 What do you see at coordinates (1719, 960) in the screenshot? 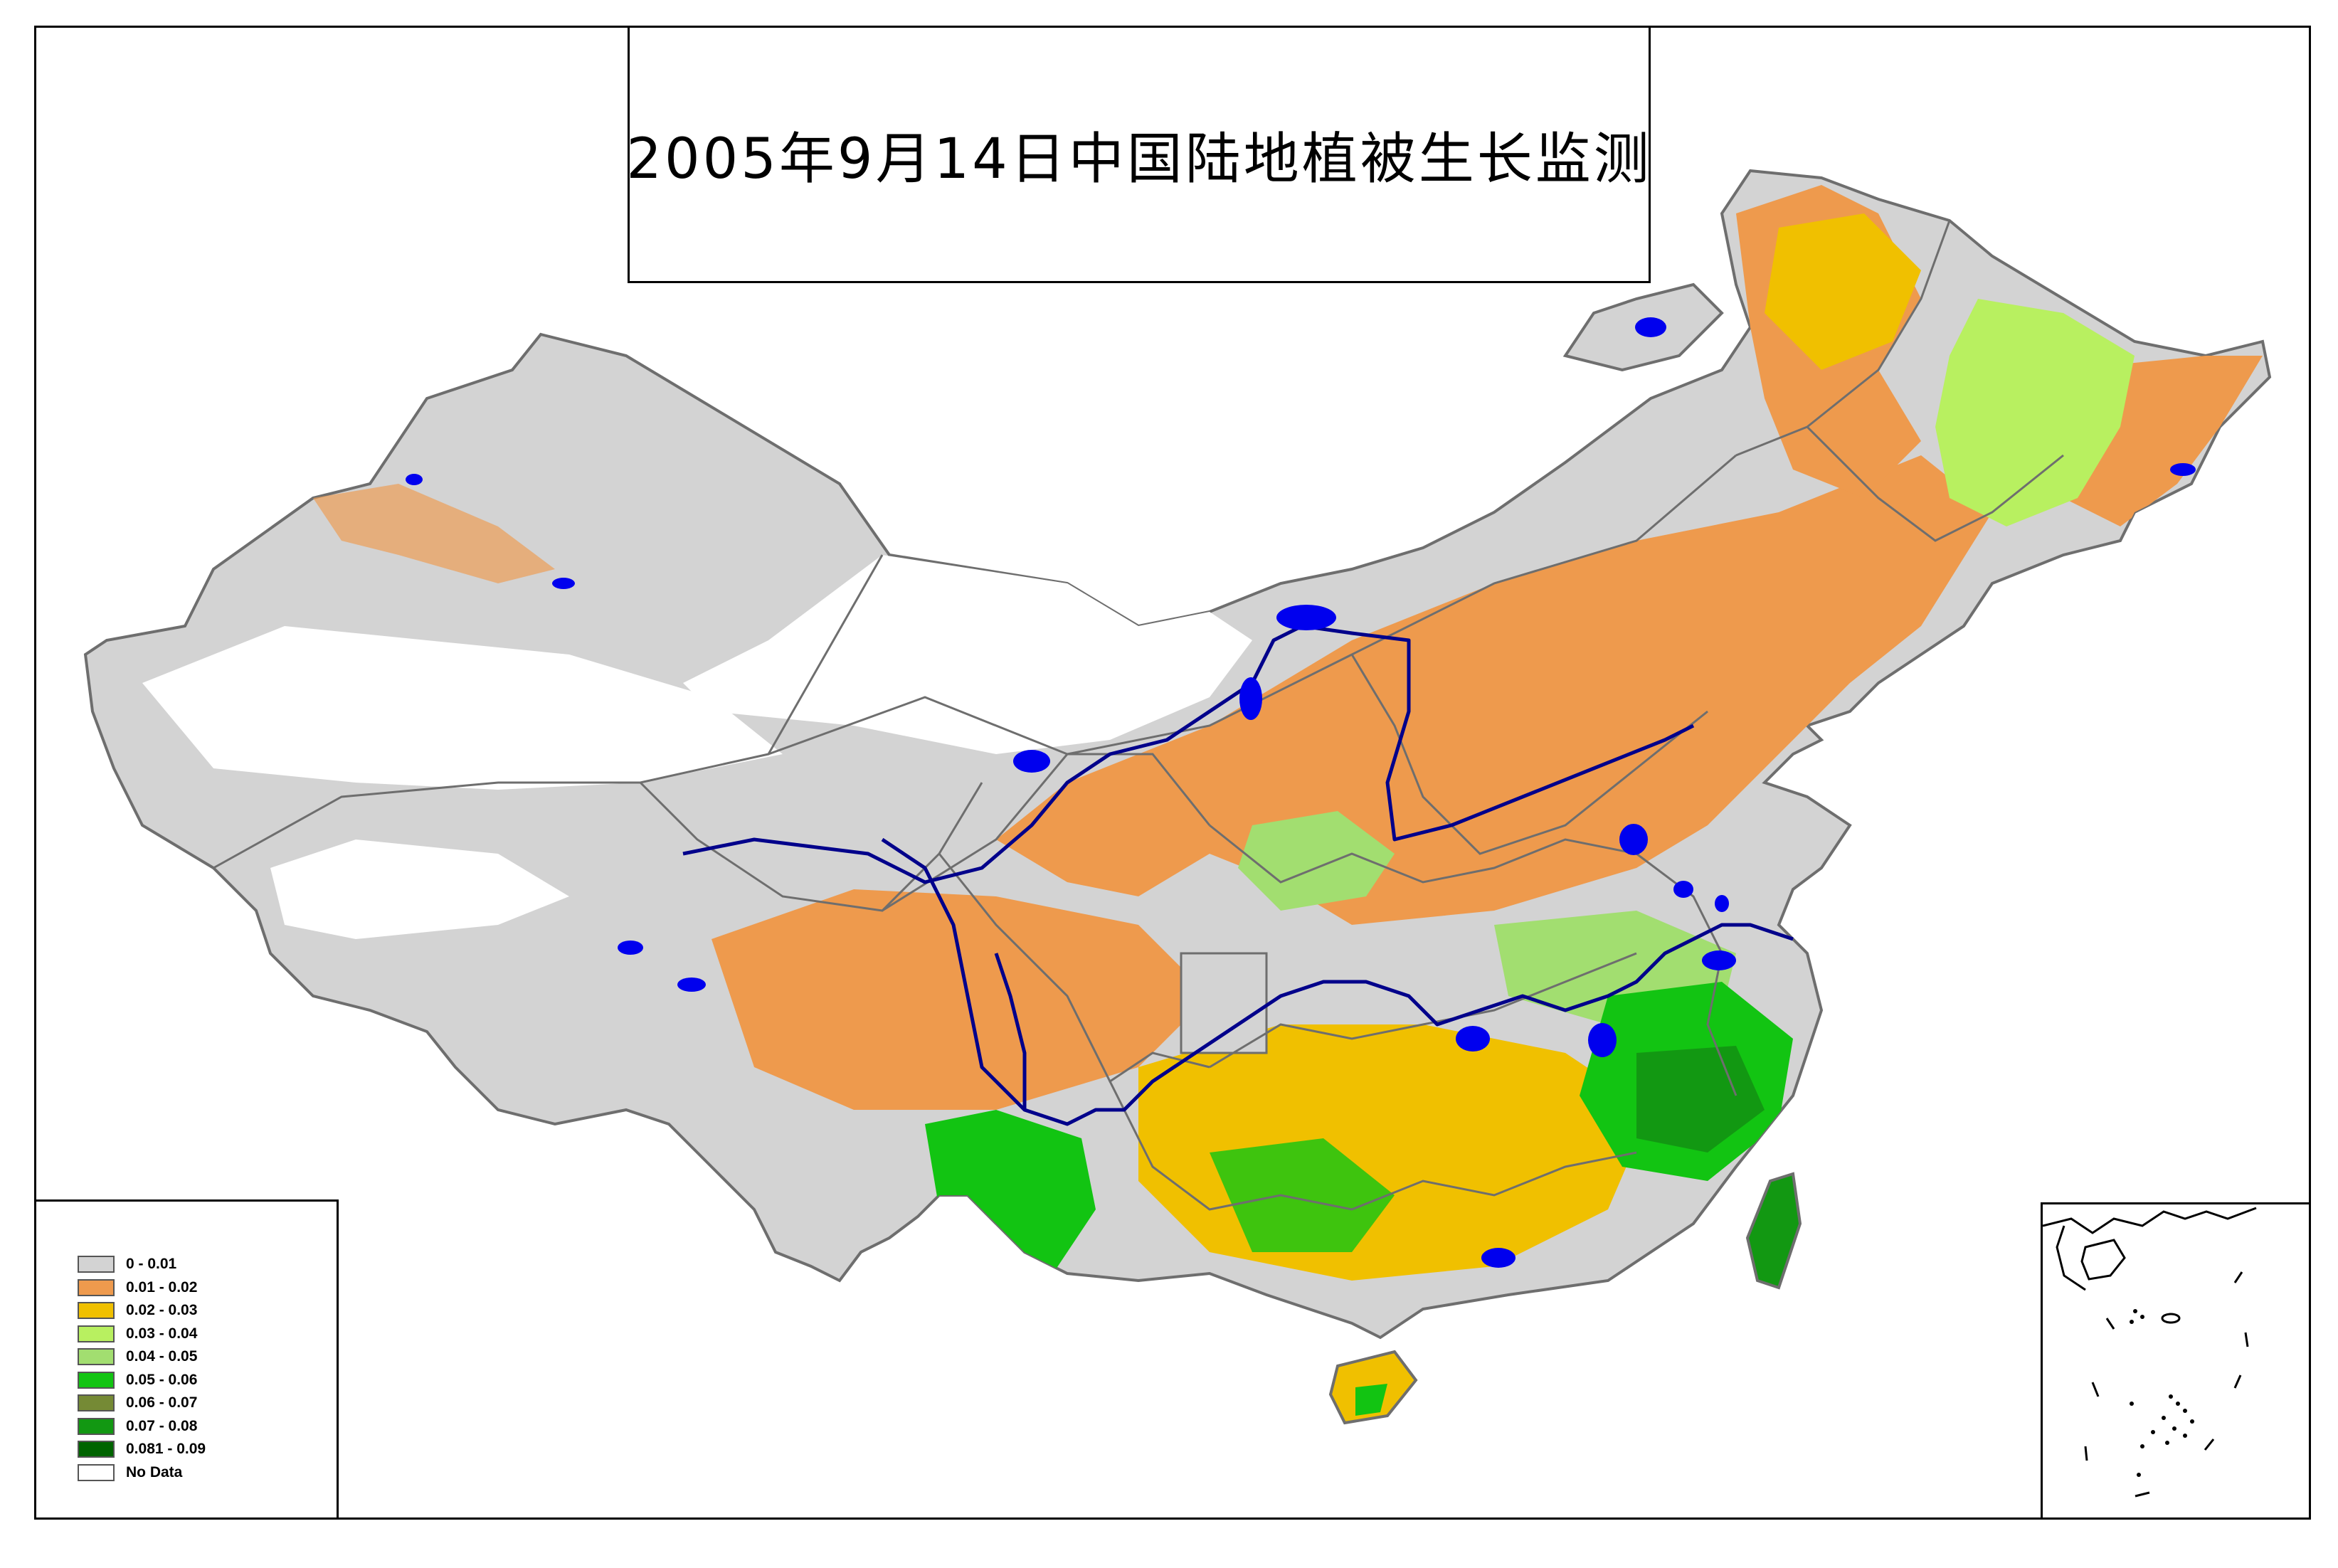
I see `lake-chao` at bounding box center [1719, 960].